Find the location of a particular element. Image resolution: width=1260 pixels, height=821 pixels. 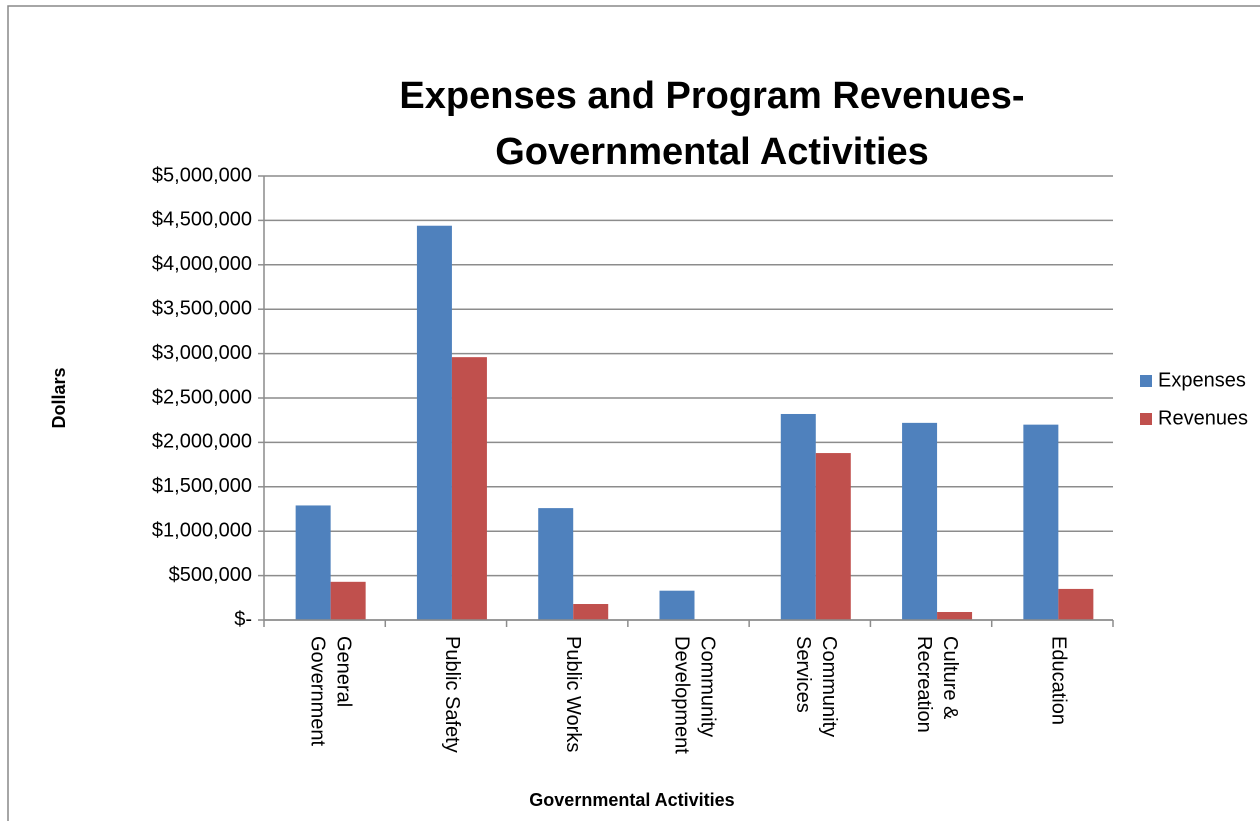

y-tick-label: $3,500,000 is located at coordinates (202, 308).